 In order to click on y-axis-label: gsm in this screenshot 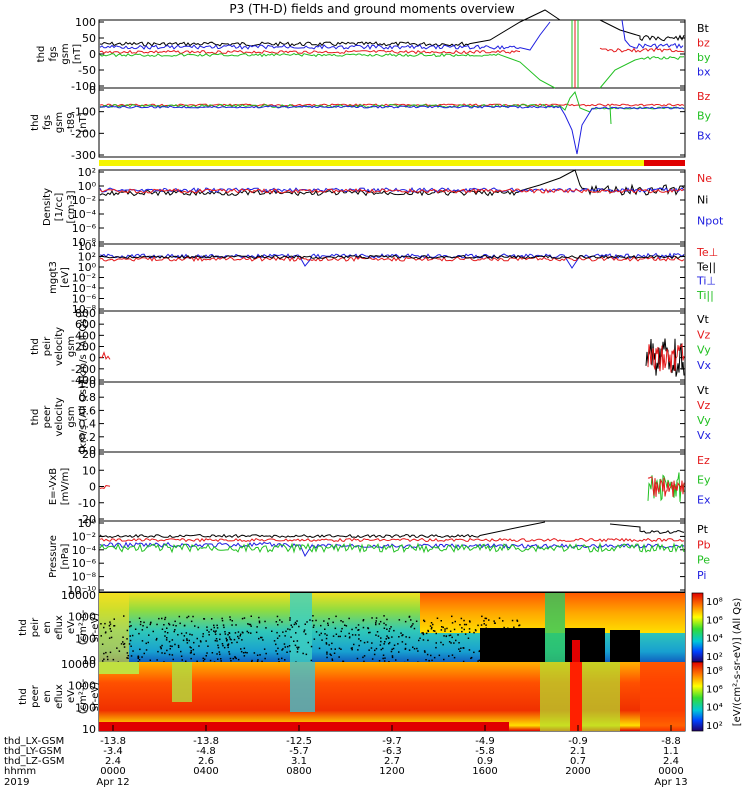, I will do `click(71, 346)`.